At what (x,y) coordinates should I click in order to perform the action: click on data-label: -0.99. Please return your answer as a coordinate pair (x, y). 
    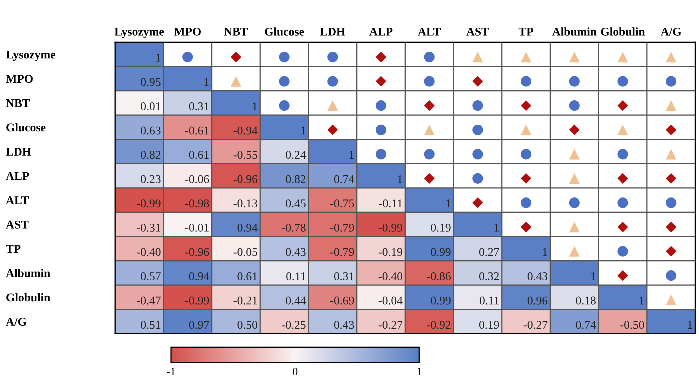
    Looking at the image, I should click on (390, 228).